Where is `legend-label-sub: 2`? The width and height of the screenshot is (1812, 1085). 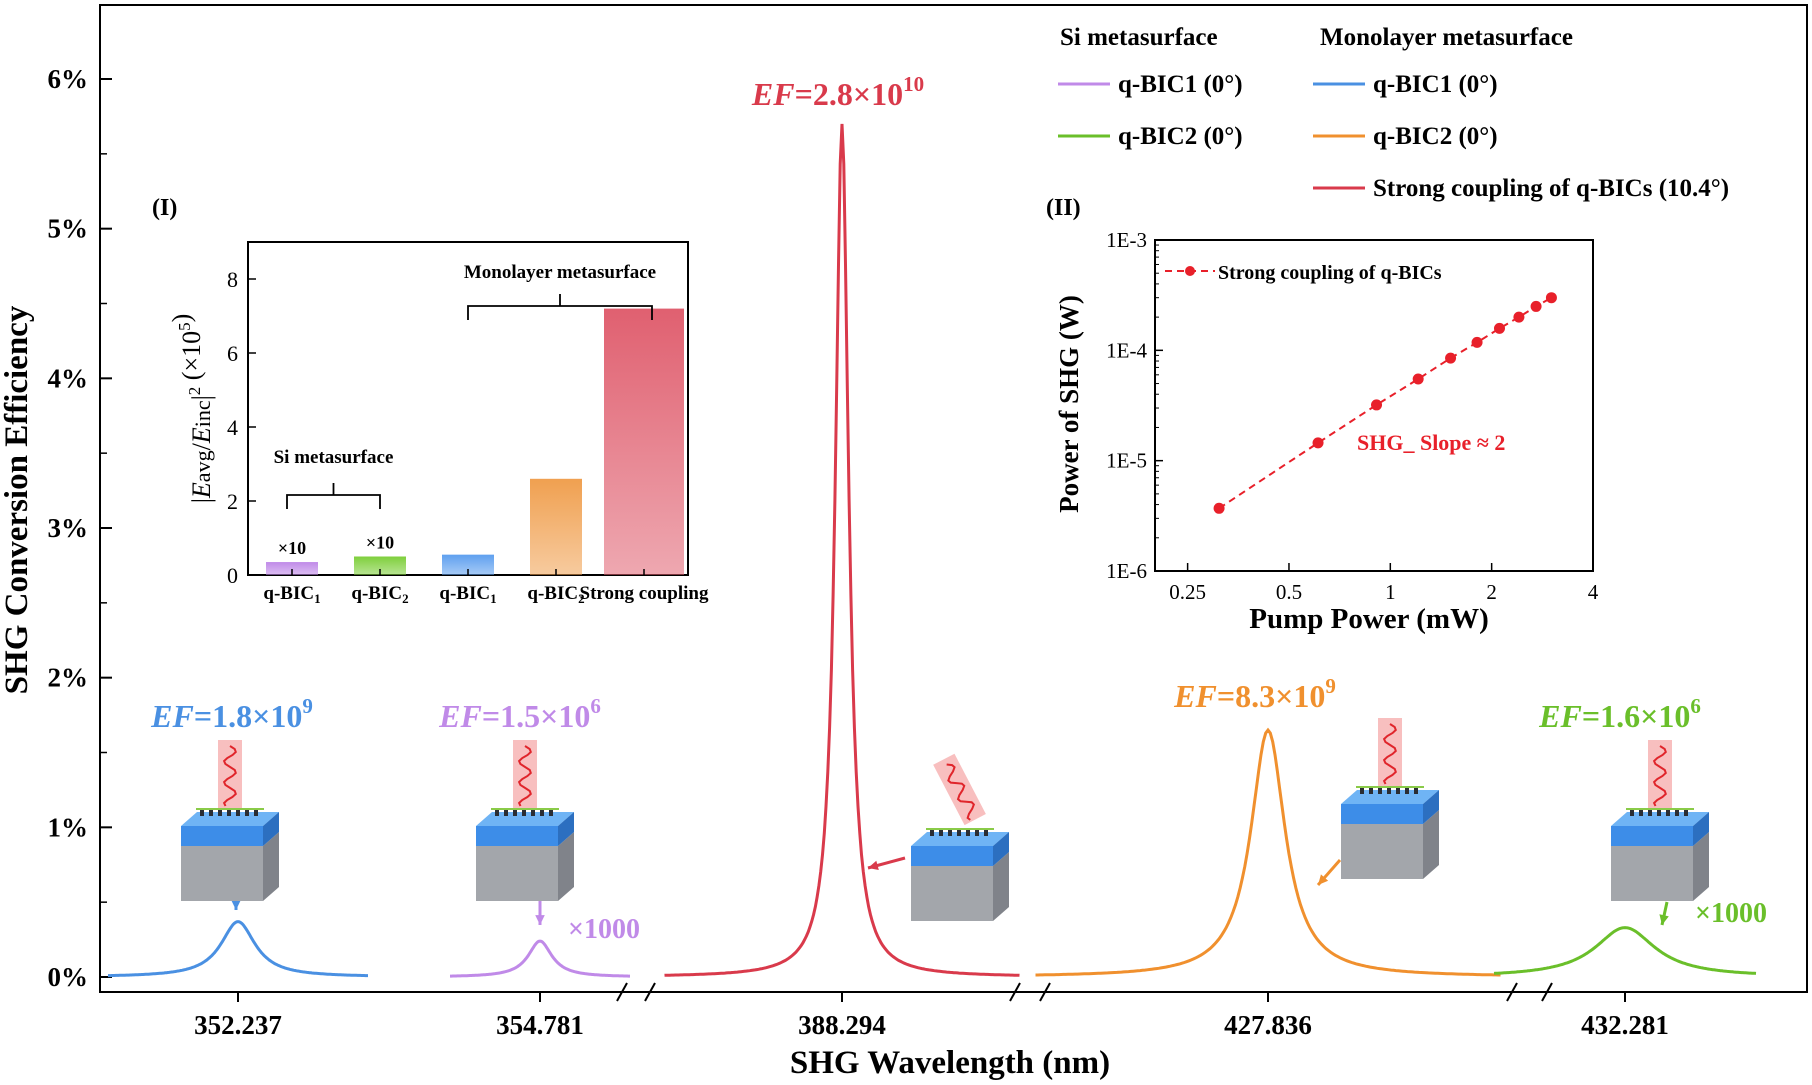 legend-label-sub: 2 is located at coordinates (1446, 136).